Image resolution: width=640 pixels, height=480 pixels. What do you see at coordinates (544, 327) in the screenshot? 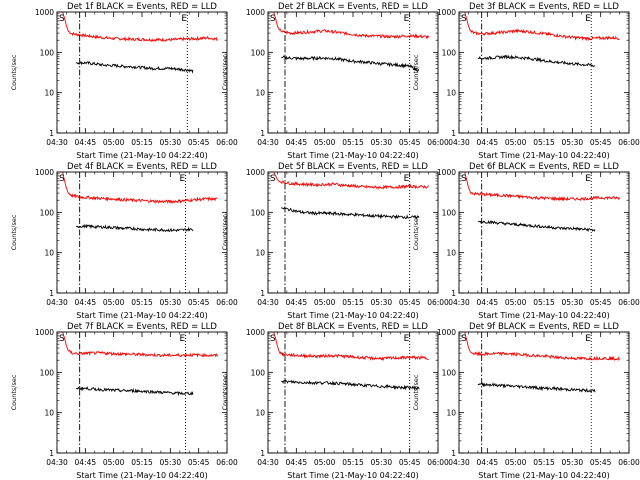
I see `panel-title: Det 9f BLACK = Events, RED = LLD` at bounding box center [544, 327].